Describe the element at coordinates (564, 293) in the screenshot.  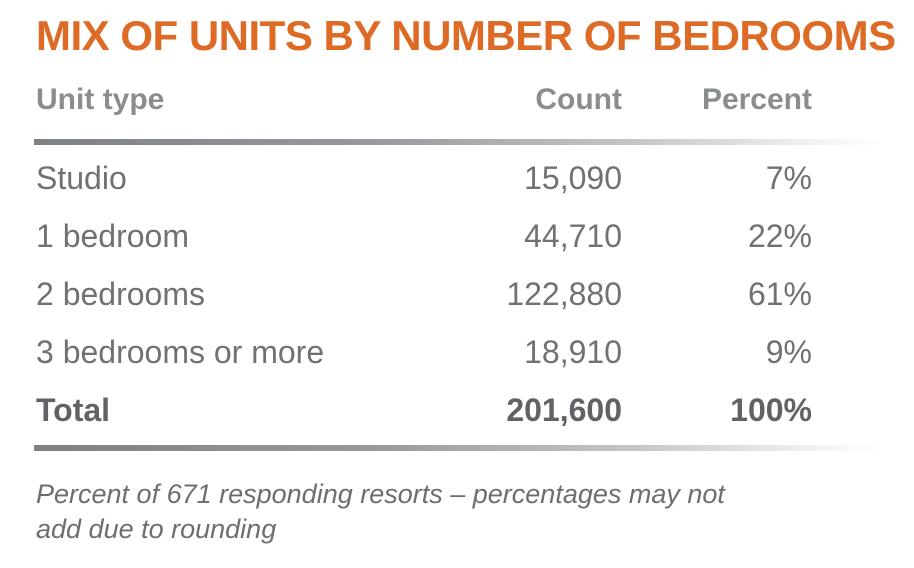
I see `count-cell: 122,880` at that location.